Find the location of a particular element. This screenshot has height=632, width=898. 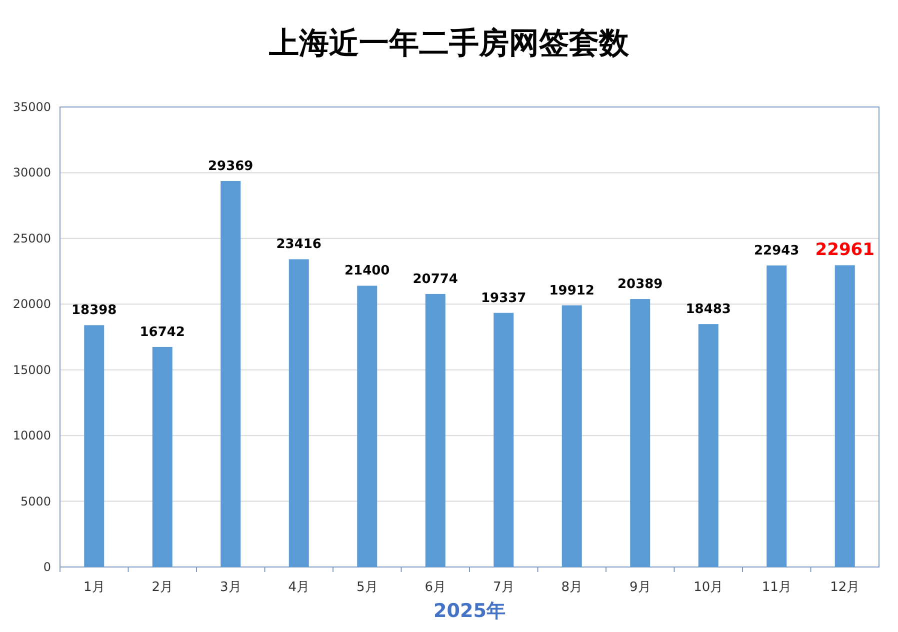

data-label: 22961 is located at coordinates (844, 250).